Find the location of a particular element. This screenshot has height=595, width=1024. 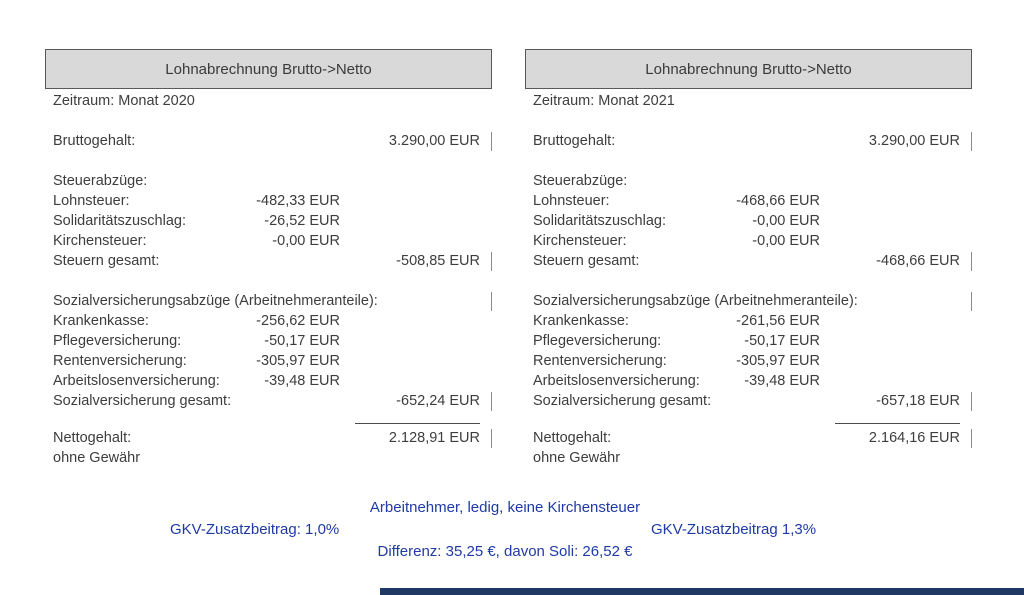

tax-total-value: -508,85 EUR is located at coordinates (438, 261).